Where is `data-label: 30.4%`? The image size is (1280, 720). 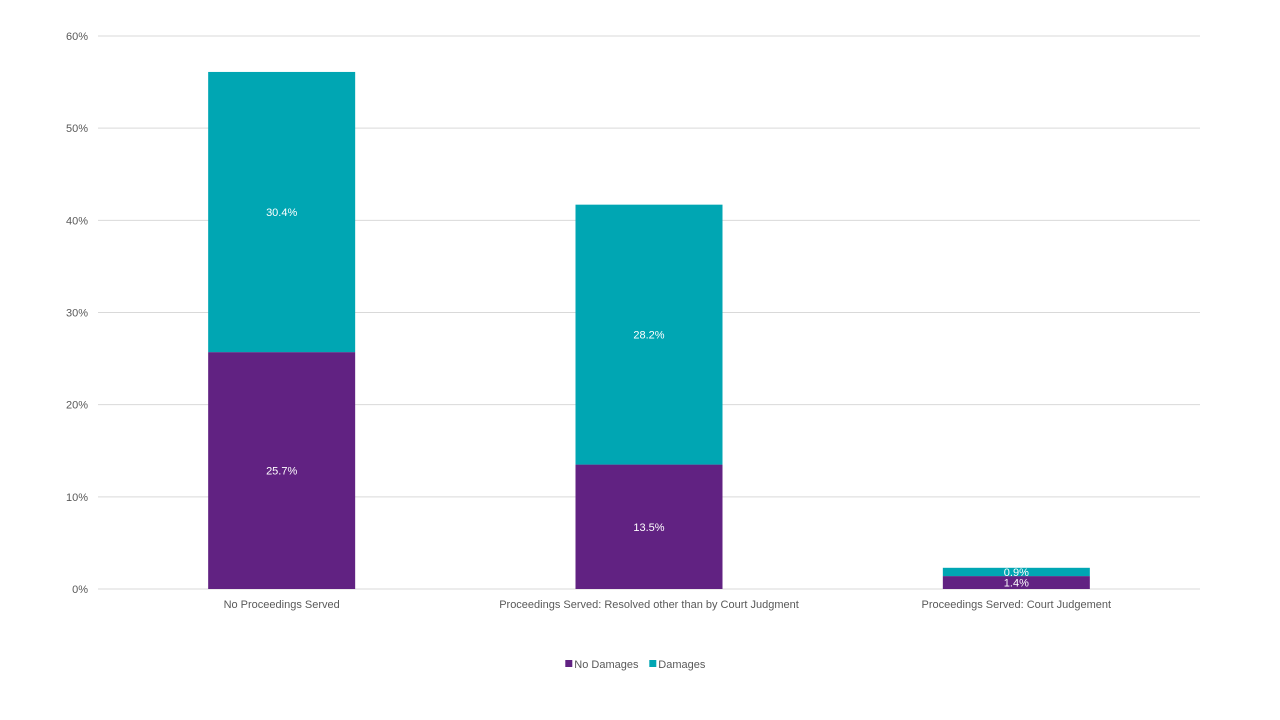 data-label: 30.4% is located at coordinates (281, 213).